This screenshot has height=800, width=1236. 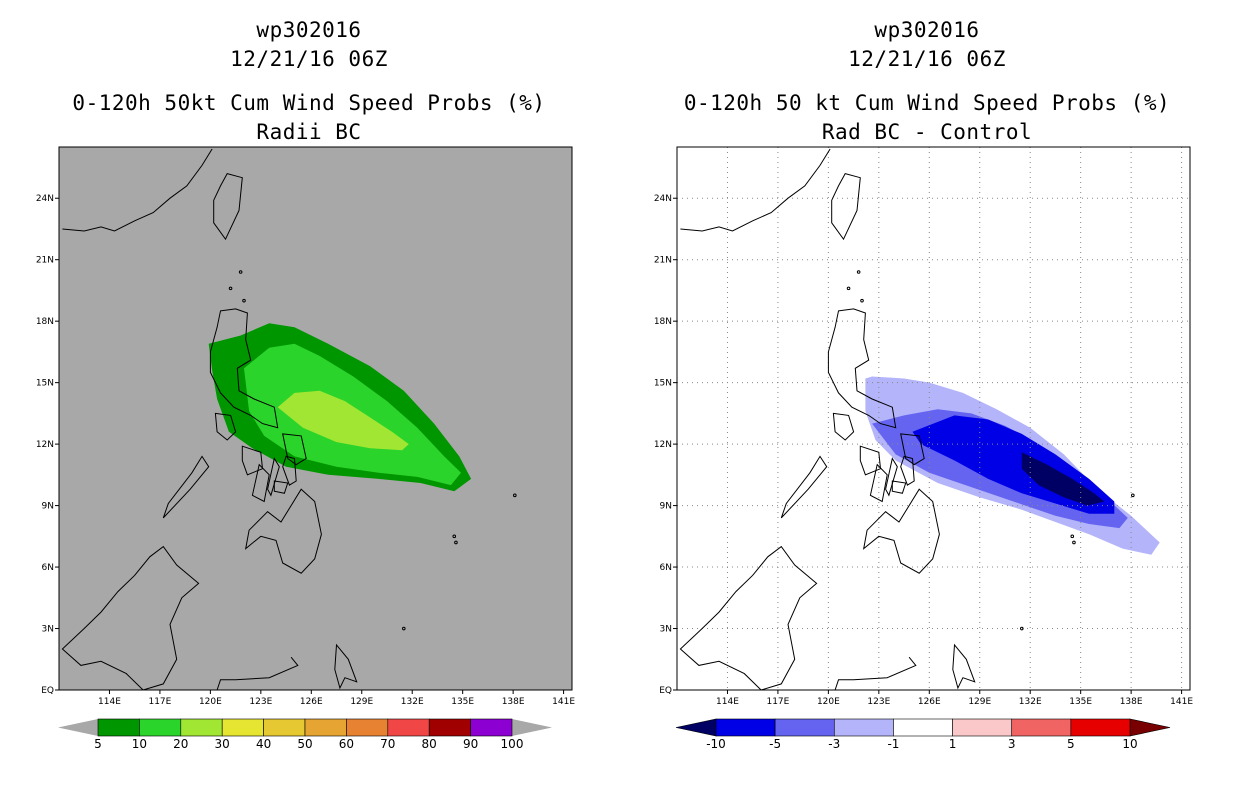 What do you see at coordinates (1063, 479) in the screenshot?
I see `probability-field--10` at bounding box center [1063, 479].